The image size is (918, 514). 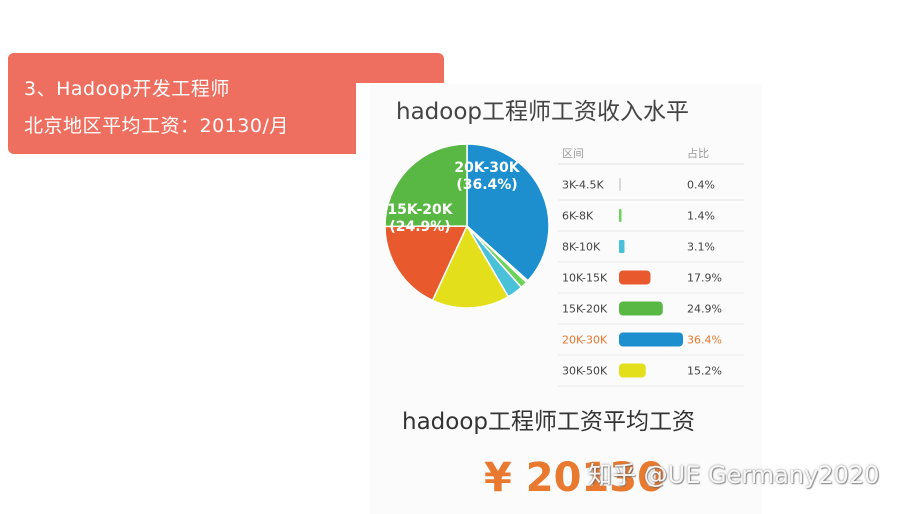 What do you see at coordinates (583, 185) in the screenshot?
I see `table-range-label: 3K-4.5K` at bounding box center [583, 185].